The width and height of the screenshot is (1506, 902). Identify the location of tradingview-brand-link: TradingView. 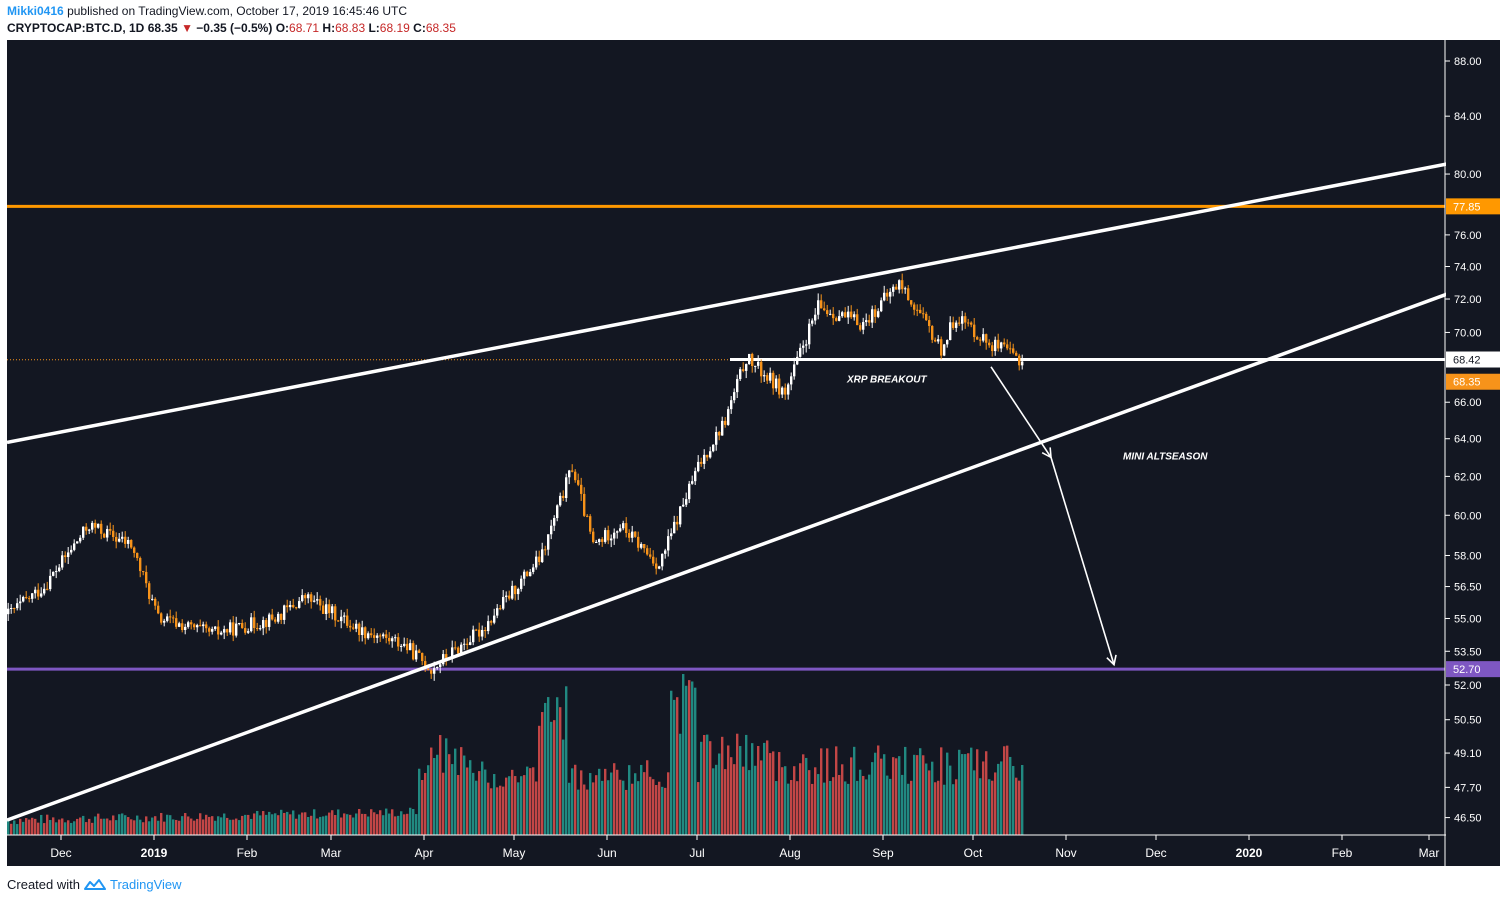
(145, 884).